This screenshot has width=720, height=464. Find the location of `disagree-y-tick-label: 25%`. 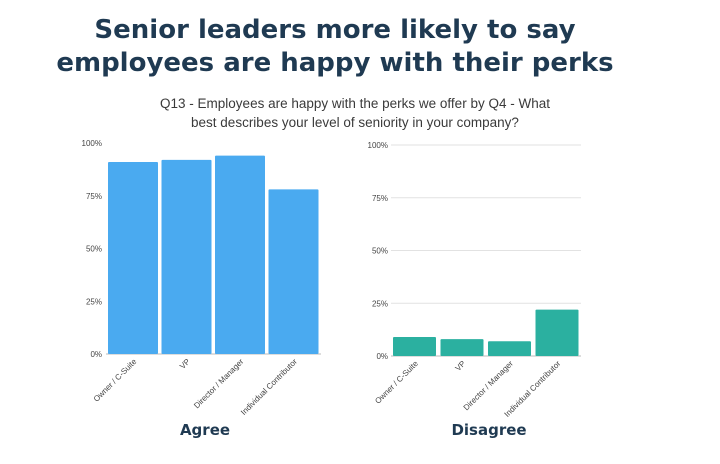

disagree-y-tick-label: 25% is located at coordinates (380, 303).